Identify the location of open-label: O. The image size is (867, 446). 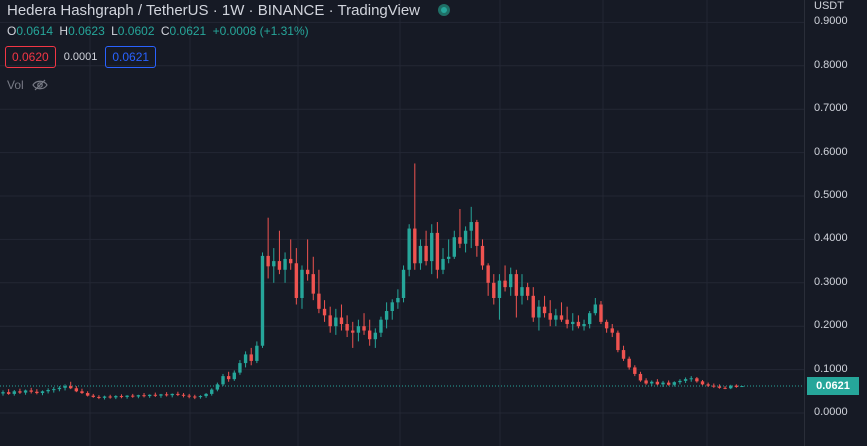
(12, 31).